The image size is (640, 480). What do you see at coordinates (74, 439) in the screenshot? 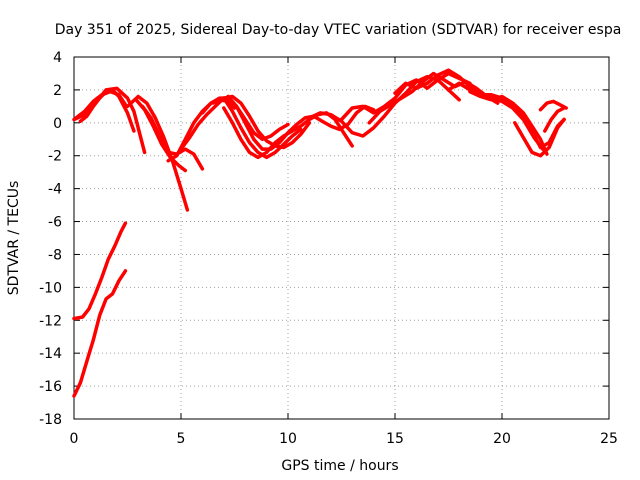
I see `x-tick-label: 0` at bounding box center [74, 439].